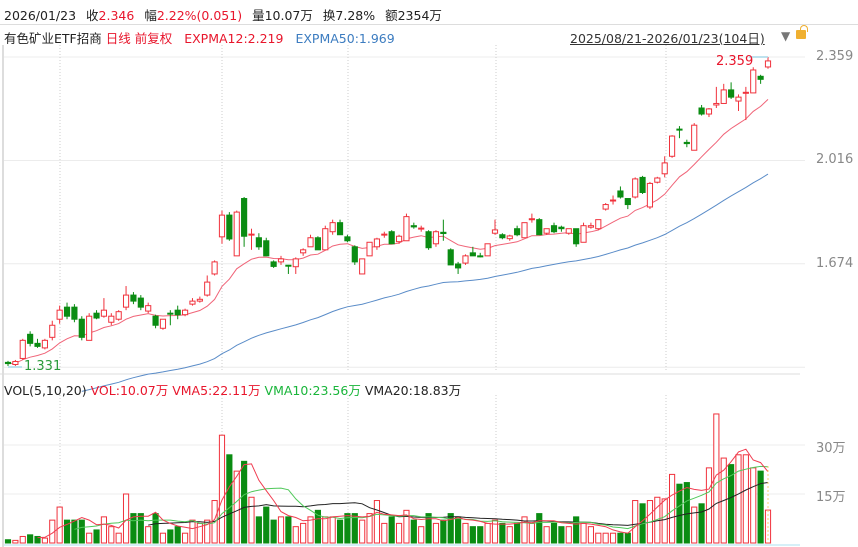 This screenshot has height=547, width=858. What do you see at coordinates (831, 497) in the screenshot?
I see `volume-tick: 15万` at bounding box center [831, 497].